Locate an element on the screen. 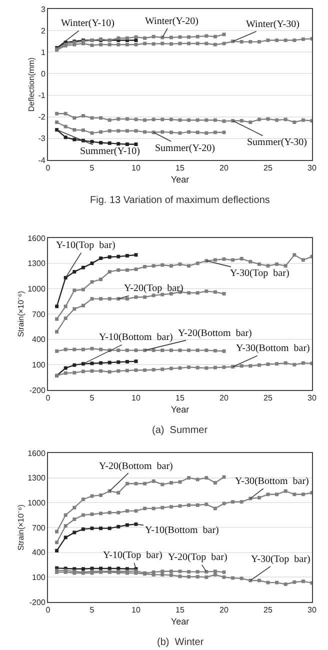 This screenshot has height=650, width=328. y-tick-label: 1000 is located at coordinates (37, 503).